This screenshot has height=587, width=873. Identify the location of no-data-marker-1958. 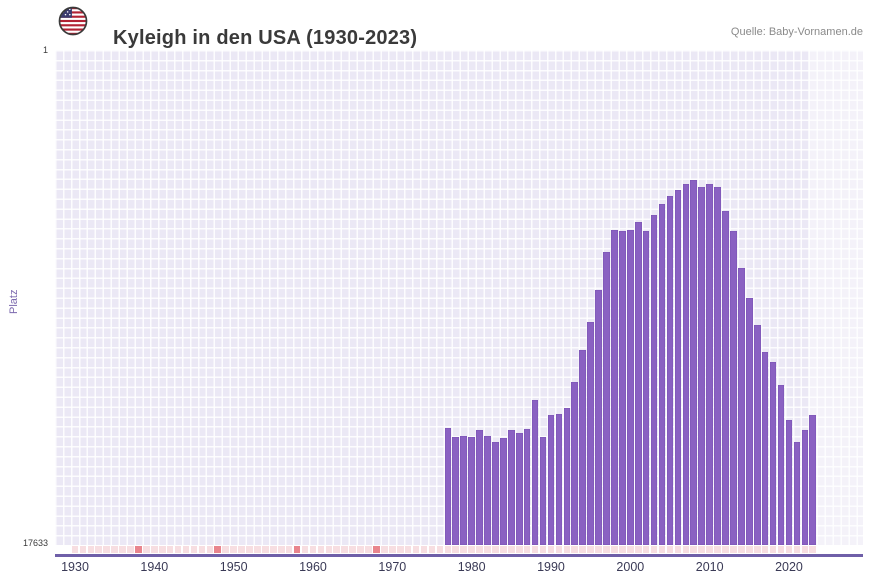
(297, 549).